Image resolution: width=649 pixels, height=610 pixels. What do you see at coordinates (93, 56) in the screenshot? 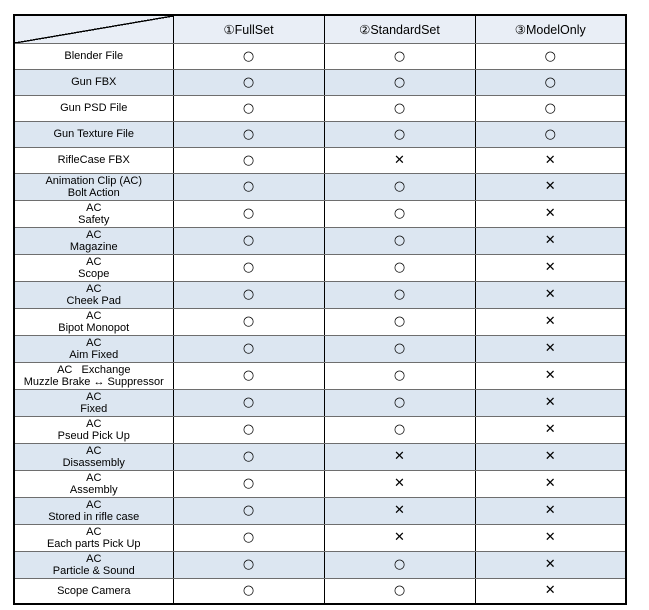
I see `row-label: Blender File` at bounding box center [93, 56].